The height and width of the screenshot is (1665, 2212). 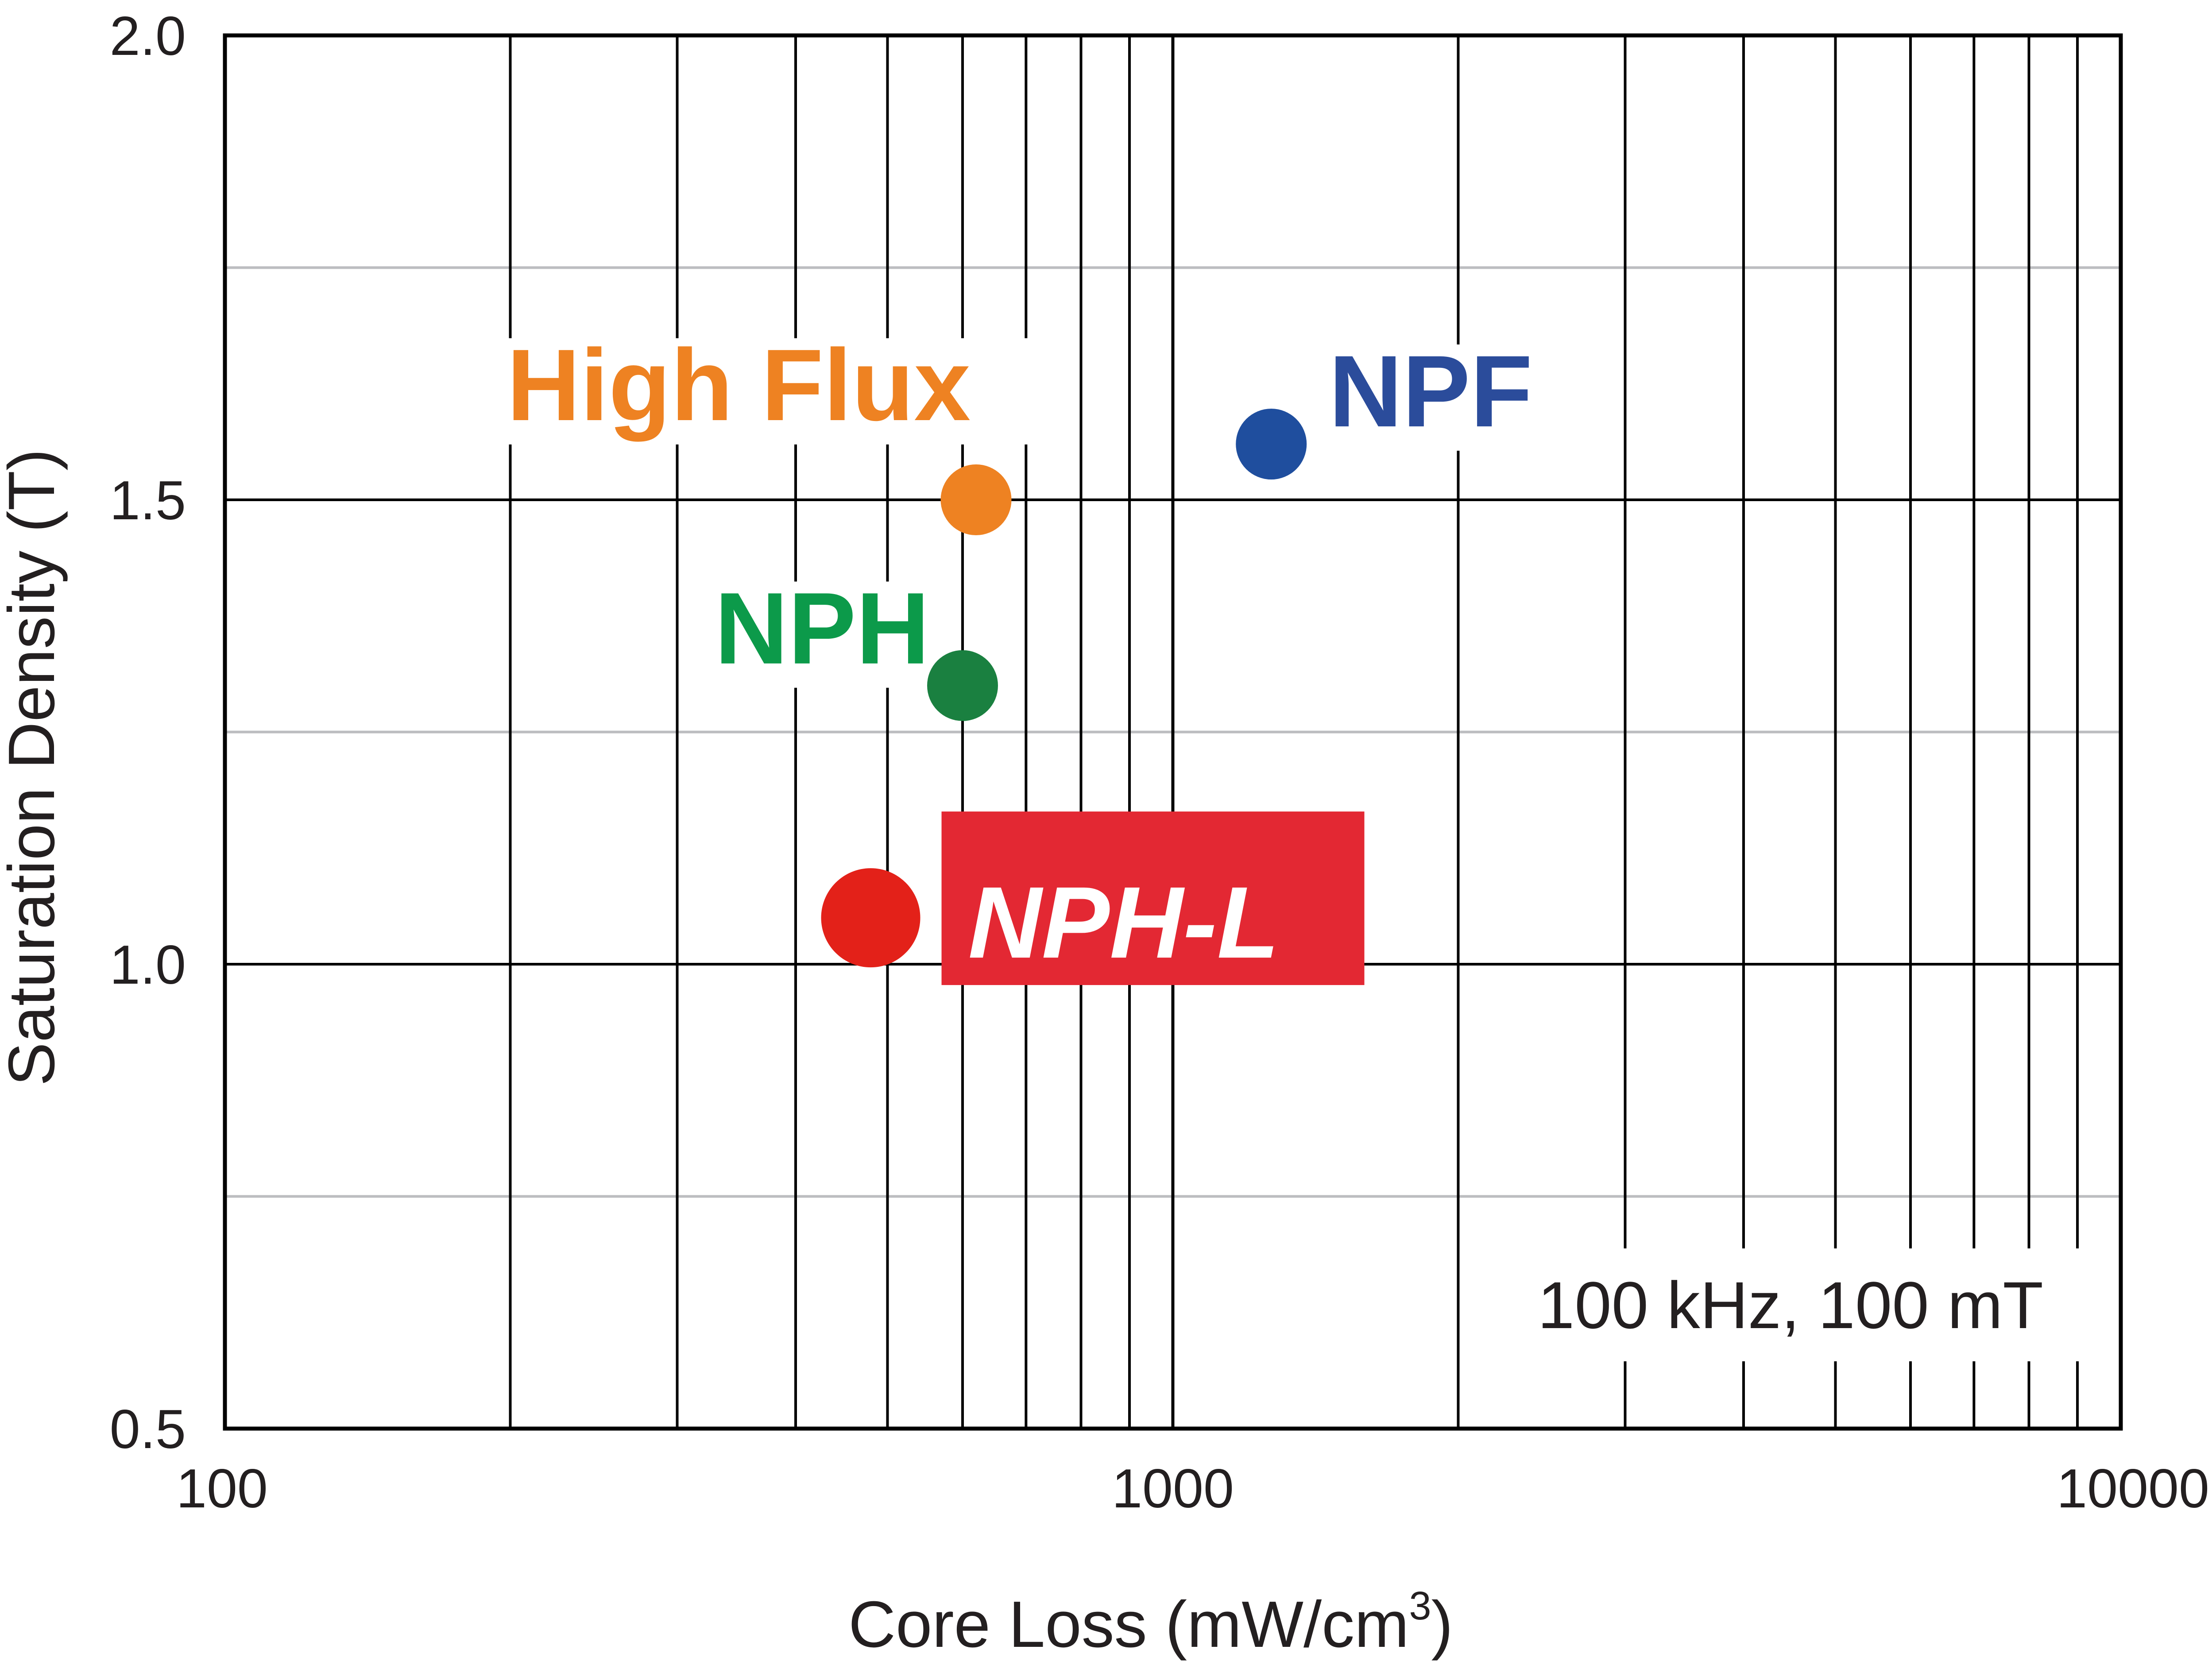 What do you see at coordinates (1124, 922) in the screenshot?
I see `point-label: NPH-L` at bounding box center [1124, 922].